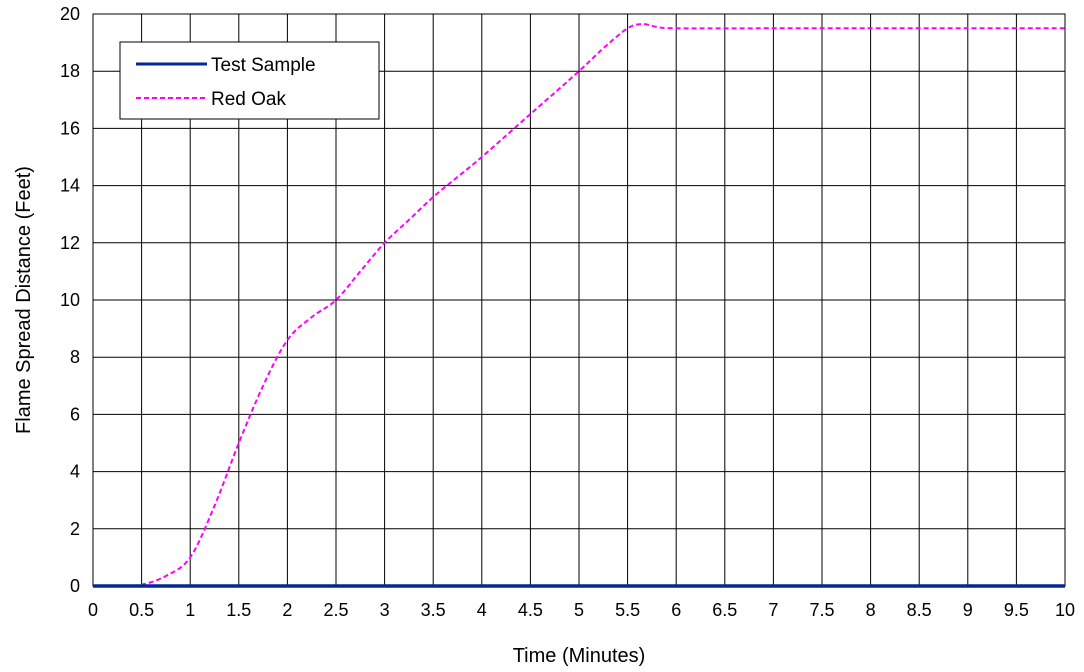 This screenshot has width=1084, height=672. I want to click on y-axis-title: Flame Spread Distance (Feet), so click(24, 300).